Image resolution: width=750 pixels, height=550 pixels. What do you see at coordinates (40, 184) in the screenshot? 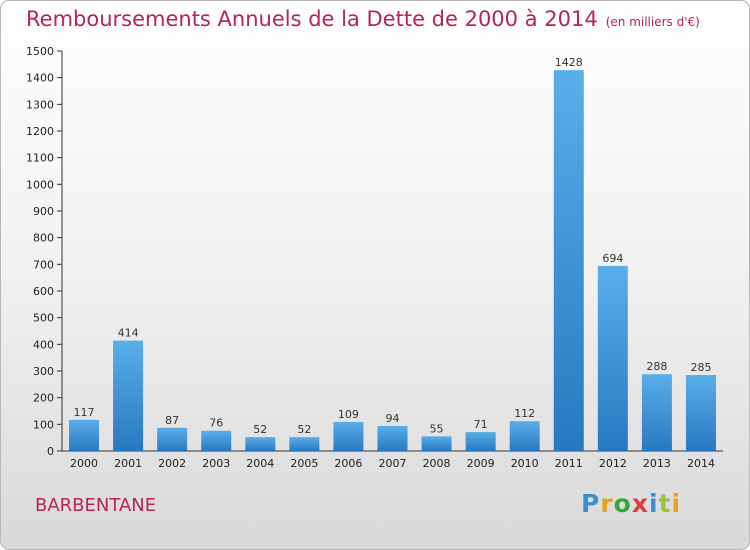
I see `y-tick-label: 1000` at bounding box center [40, 184].